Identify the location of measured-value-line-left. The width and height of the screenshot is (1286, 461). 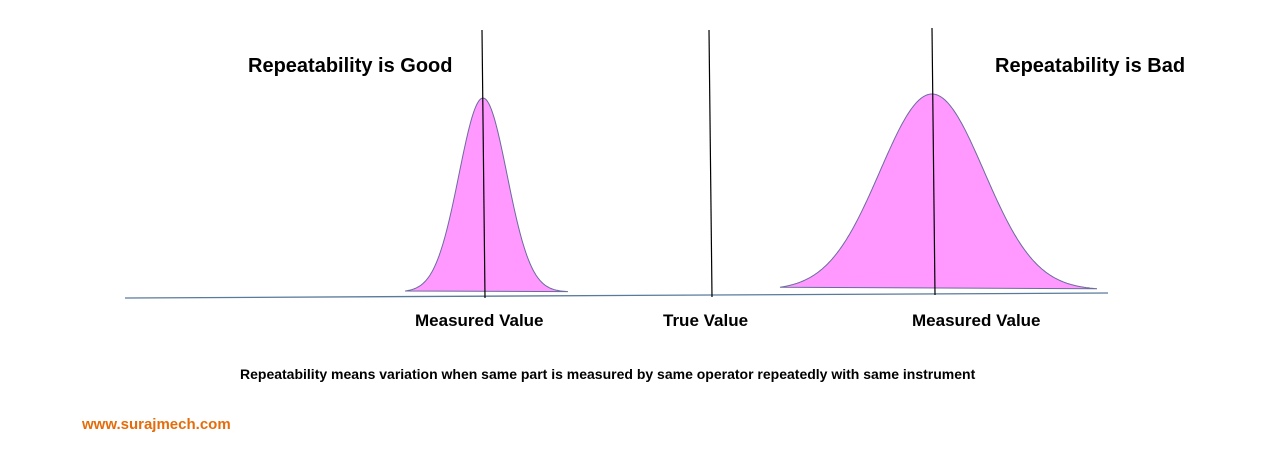
(483, 164).